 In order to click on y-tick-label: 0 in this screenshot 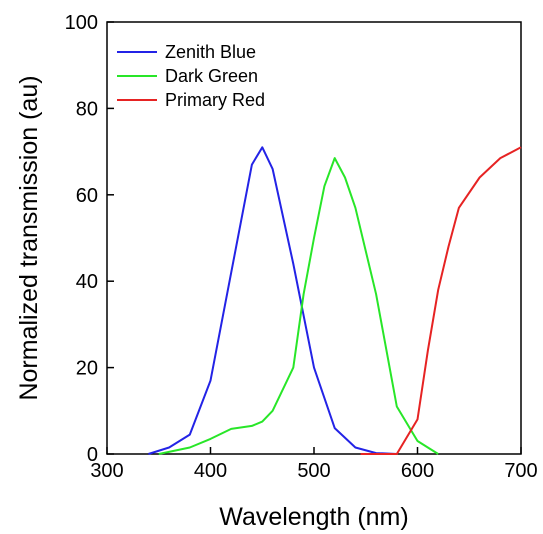, I will do `click(92, 455)`.